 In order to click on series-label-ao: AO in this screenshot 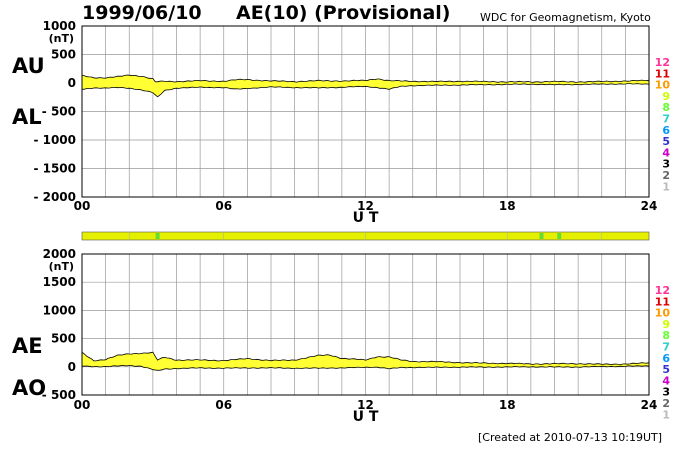, I will do `click(29, 388)`.